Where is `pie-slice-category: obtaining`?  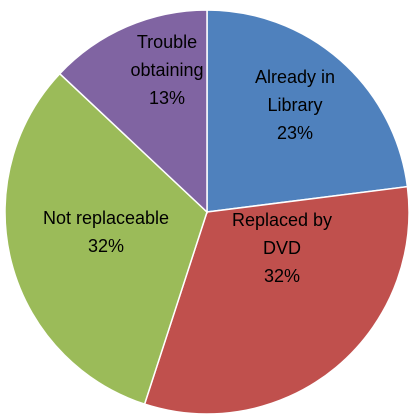 pie-slice-category: obtaining is located at coordinates (166, 70).